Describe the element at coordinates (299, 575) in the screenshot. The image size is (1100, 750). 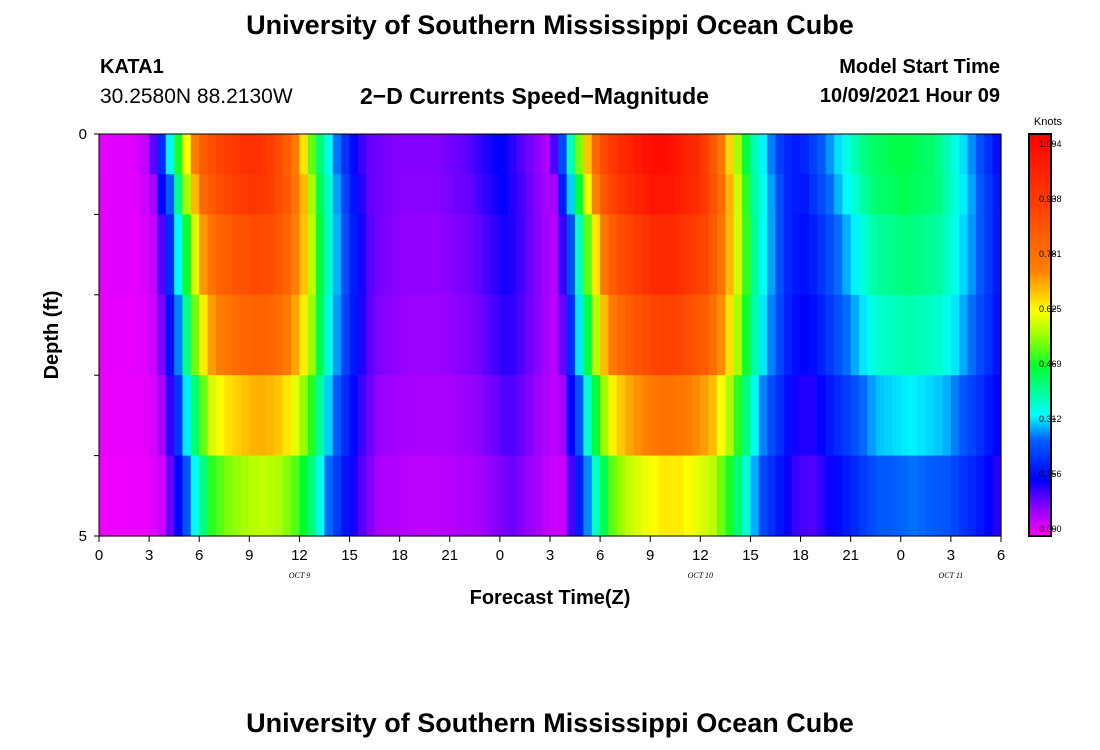
I see `date-label: OCT 9` at that location.